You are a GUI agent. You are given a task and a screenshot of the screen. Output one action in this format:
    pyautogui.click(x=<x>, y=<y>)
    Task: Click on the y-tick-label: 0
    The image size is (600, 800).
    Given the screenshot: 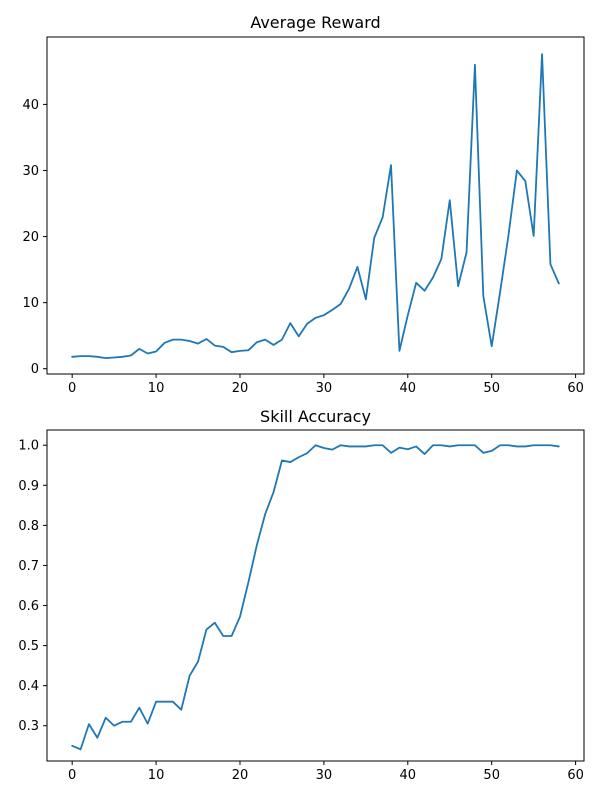 What is the action you would take?
    pyautogui.click(x=35, y=369)
    